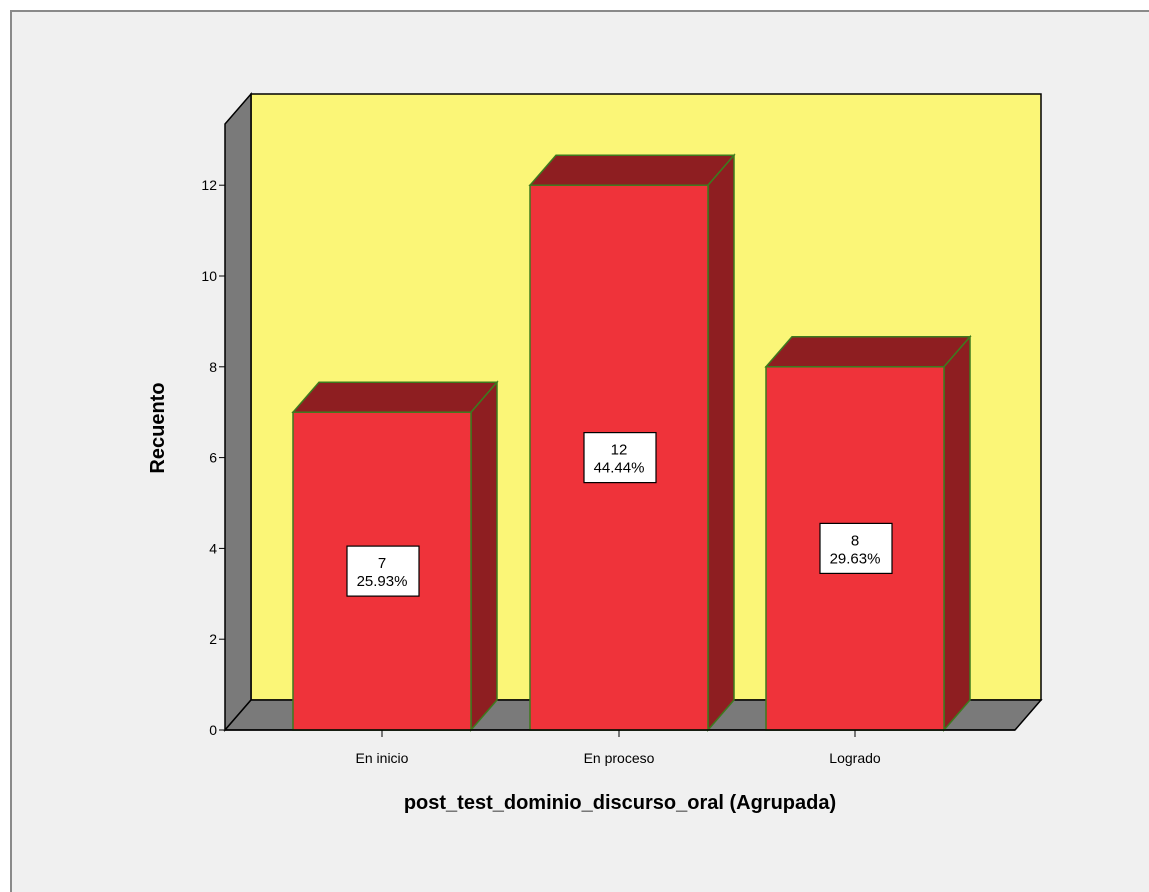  Describe the element at coordinates (213, 458) in the screenshot. I see `y-tick-label: 6` at that location.